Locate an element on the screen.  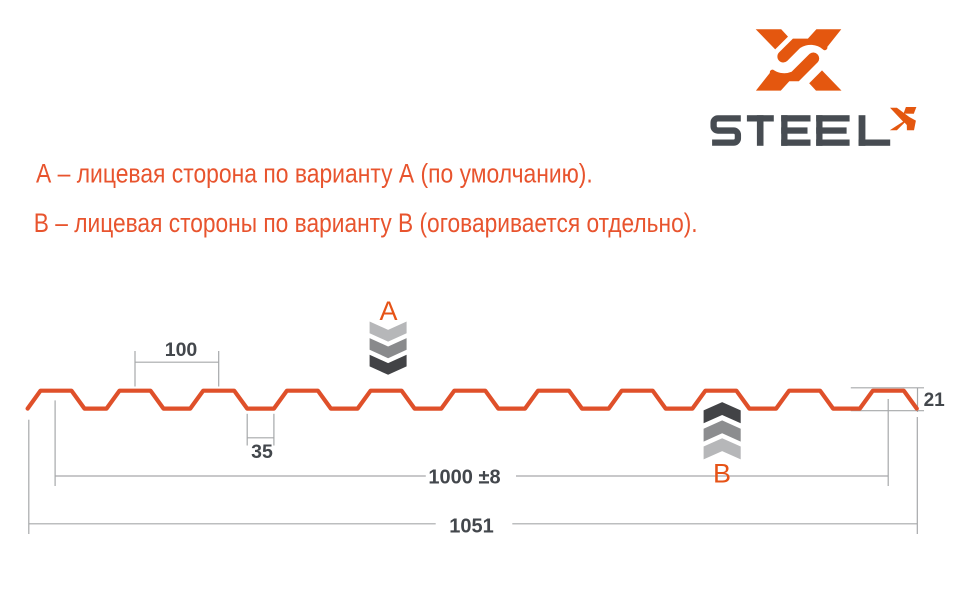
svg-text: В is located at coordinates (722, 473).